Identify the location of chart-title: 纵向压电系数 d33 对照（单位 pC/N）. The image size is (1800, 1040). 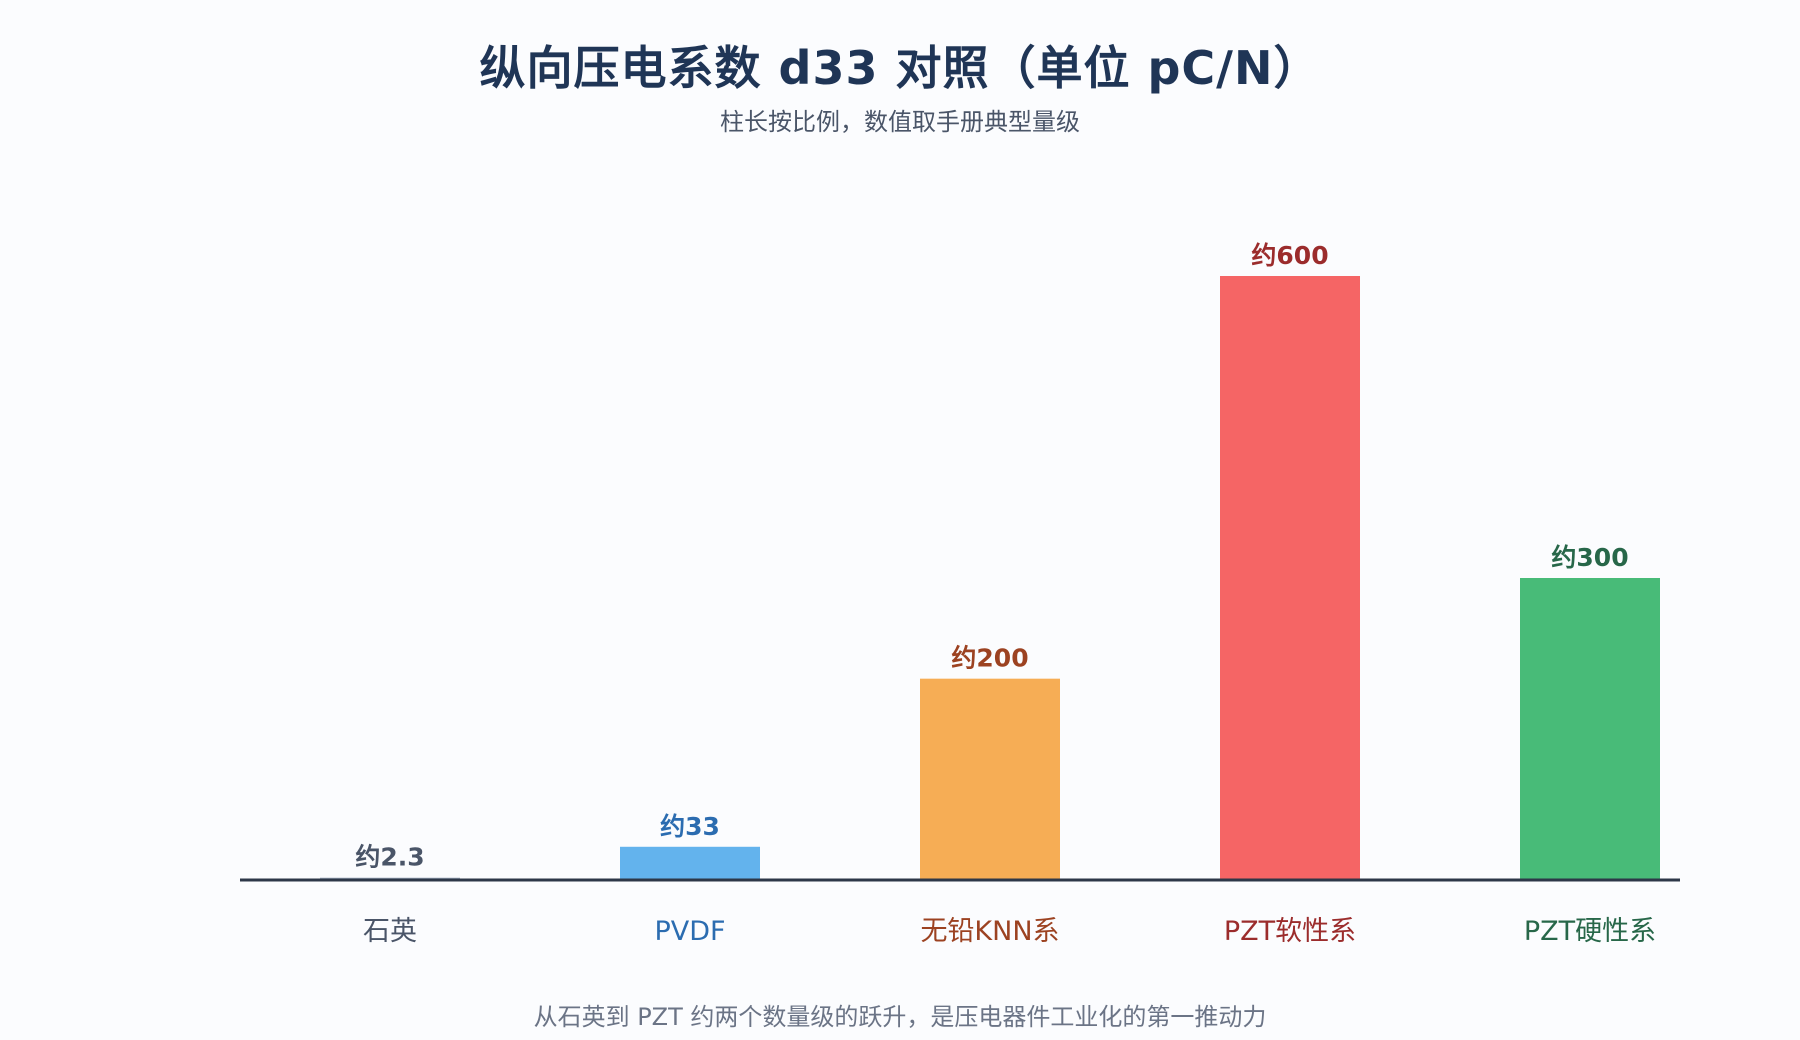
(900, 68).